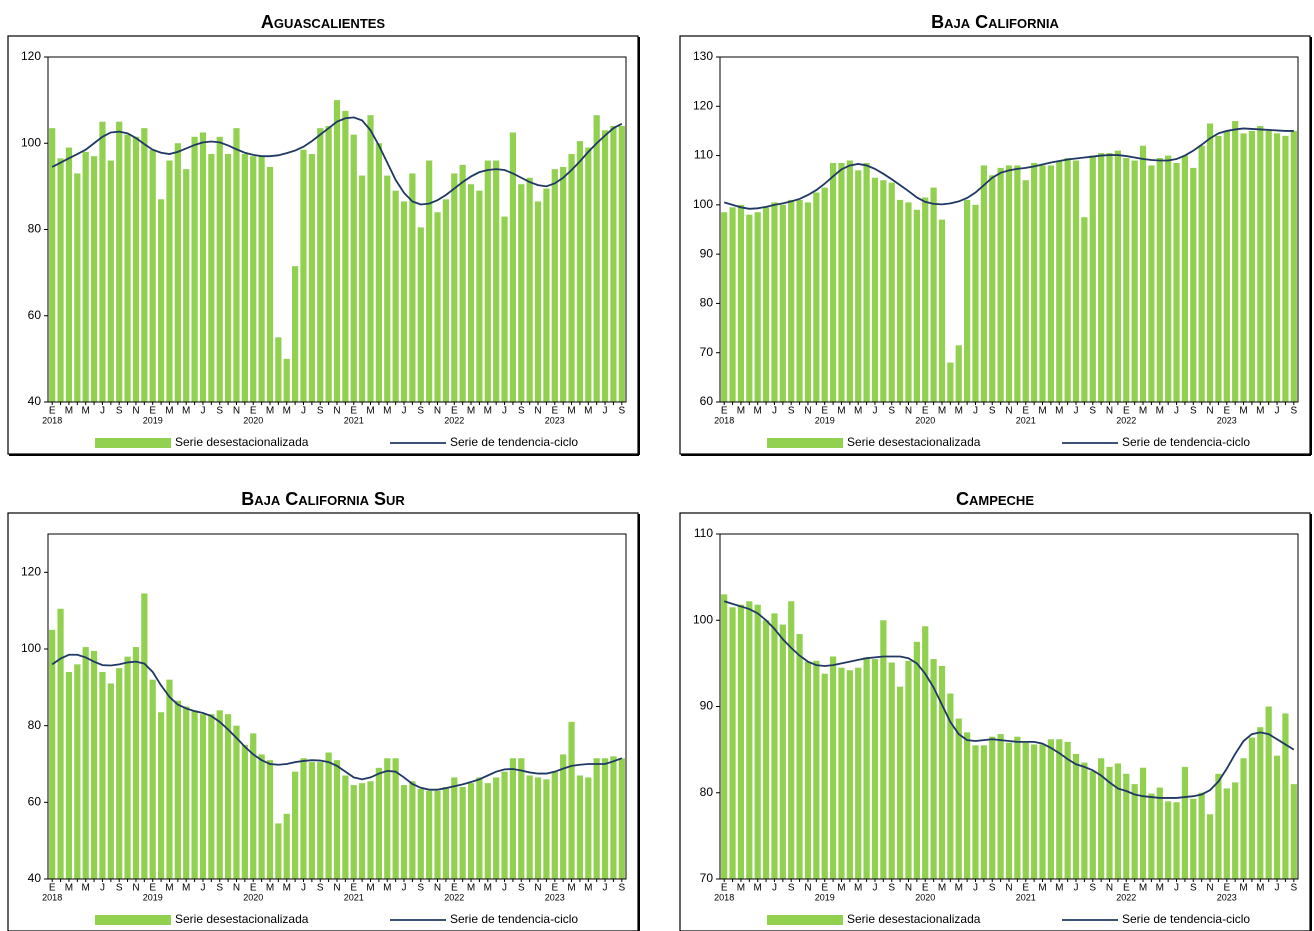 The width and height of the screenshot is (1314, 931). Describe the element at coordinates (153, 897) in the screenshot. I see `x-year-label: 2019` at that location.